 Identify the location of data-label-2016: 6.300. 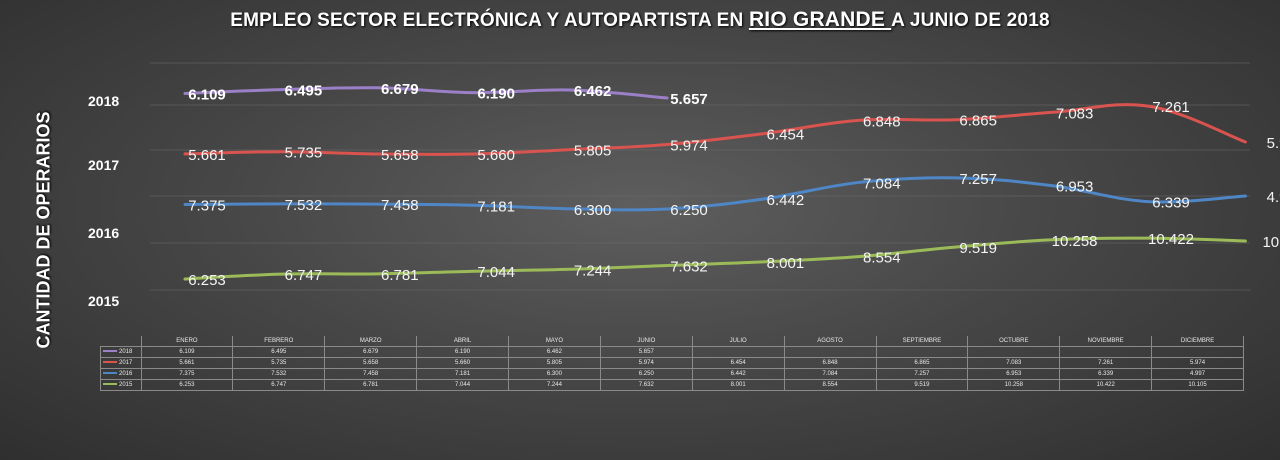
(593, 210).